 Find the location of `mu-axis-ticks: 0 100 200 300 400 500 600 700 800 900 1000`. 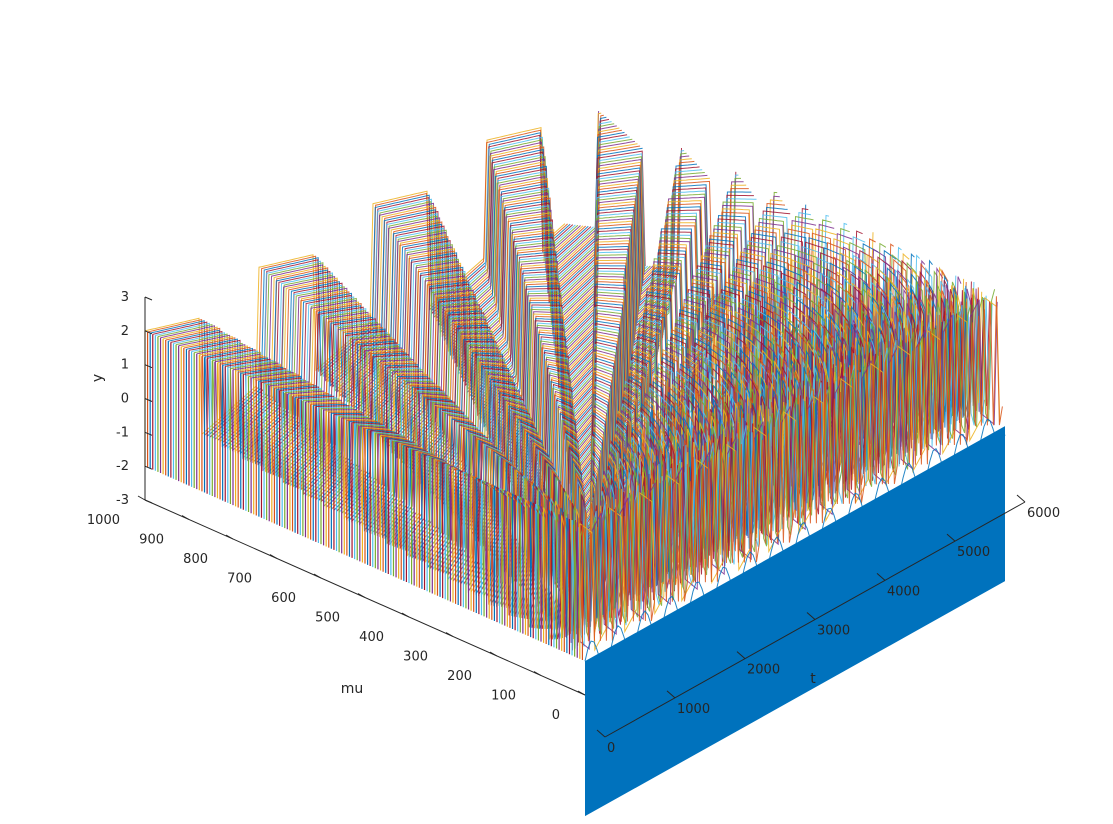

mu-axis-ticks: 0 100 200 300 400 500 600 700 800 900 1000 is located at coordinates (336, 609).